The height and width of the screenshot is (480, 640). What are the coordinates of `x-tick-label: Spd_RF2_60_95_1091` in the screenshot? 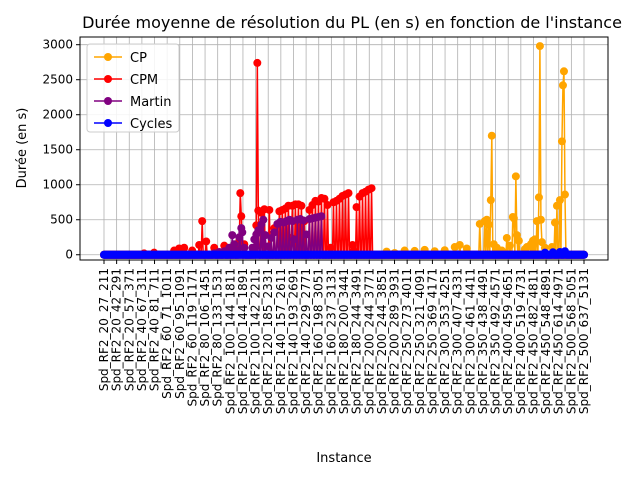 It's located at (180, 333).